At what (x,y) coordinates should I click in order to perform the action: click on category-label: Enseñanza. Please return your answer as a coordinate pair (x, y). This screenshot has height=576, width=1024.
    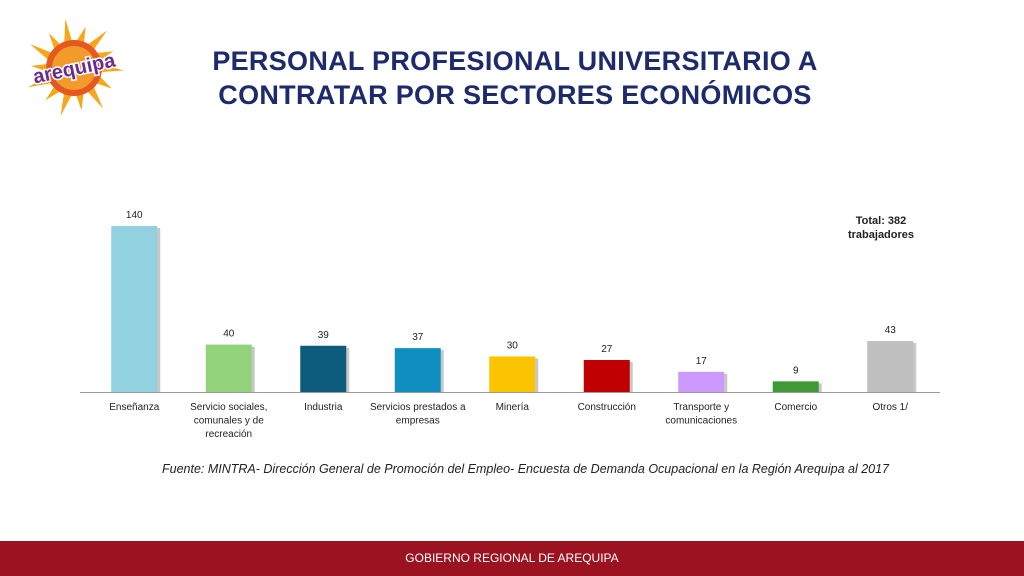
    Looking at the image, I should click on (134, 407).